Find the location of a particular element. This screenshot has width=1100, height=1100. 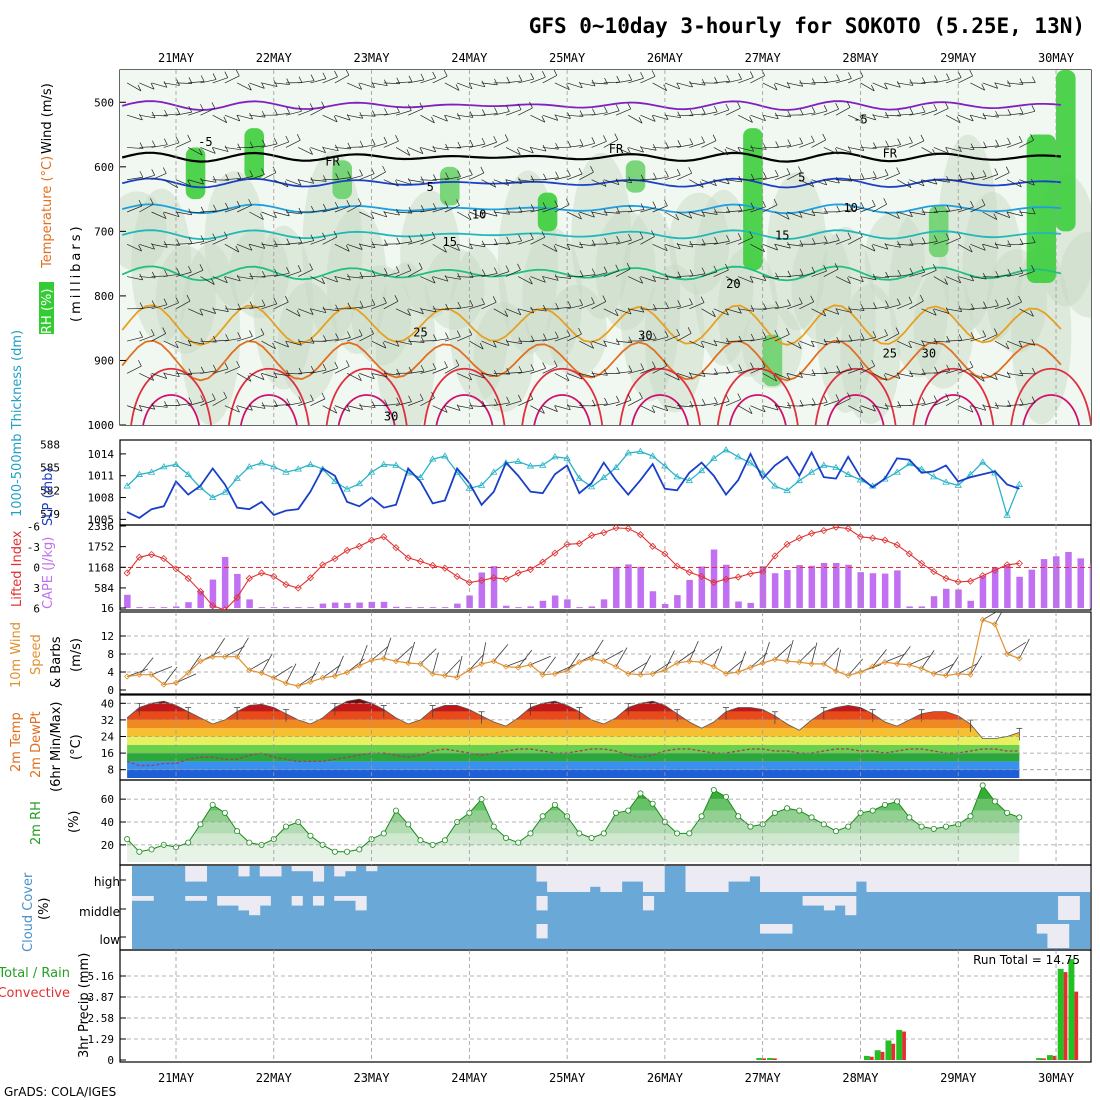

date-tick-bottom: 22MAY is located at coordinates (274, 1078).